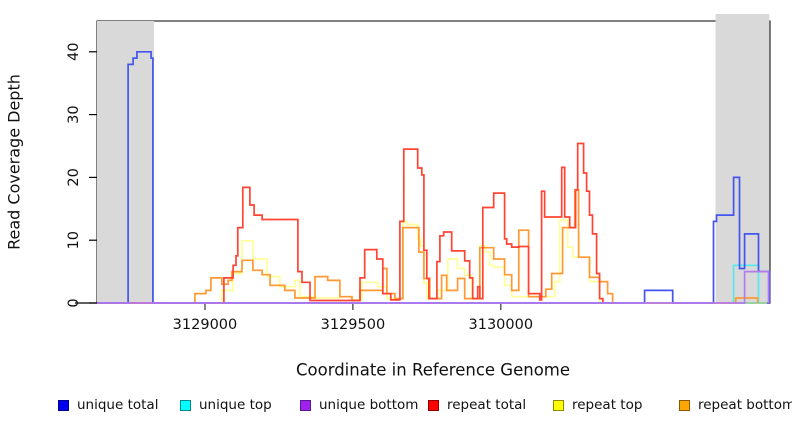  I want to click on unique-top-swatch-icon, so click(185, 405).